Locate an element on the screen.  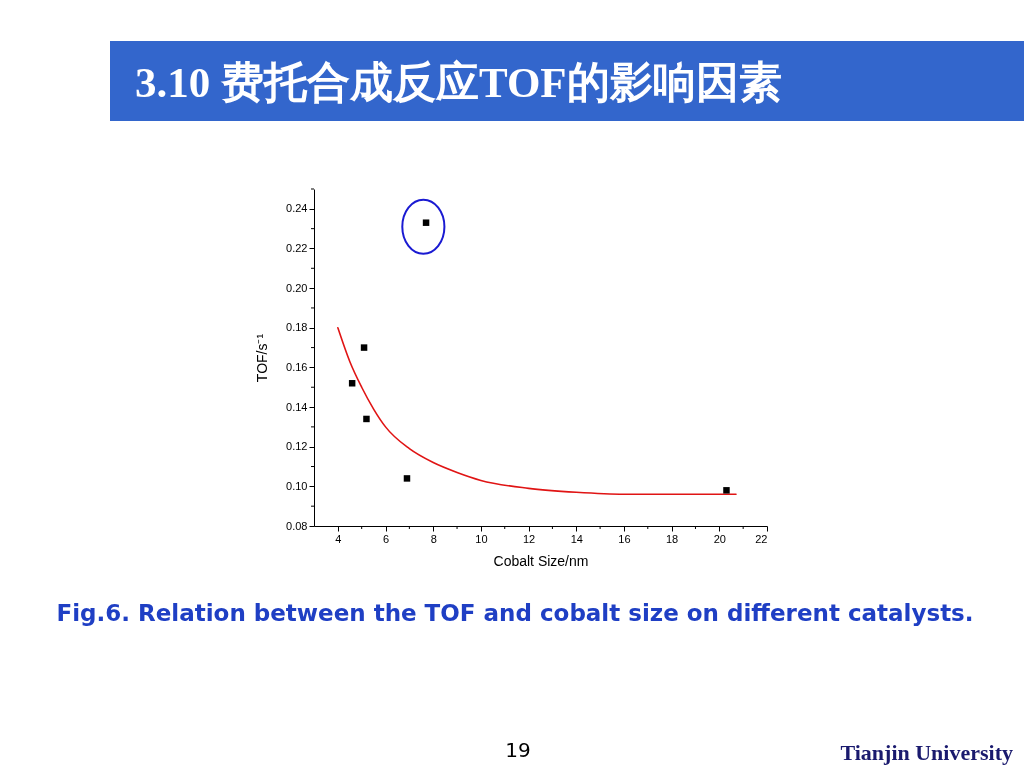
caption: Fig.6. Relation between the TOF and cobalt size on different catalysts. is located at coordinates (515, 613).